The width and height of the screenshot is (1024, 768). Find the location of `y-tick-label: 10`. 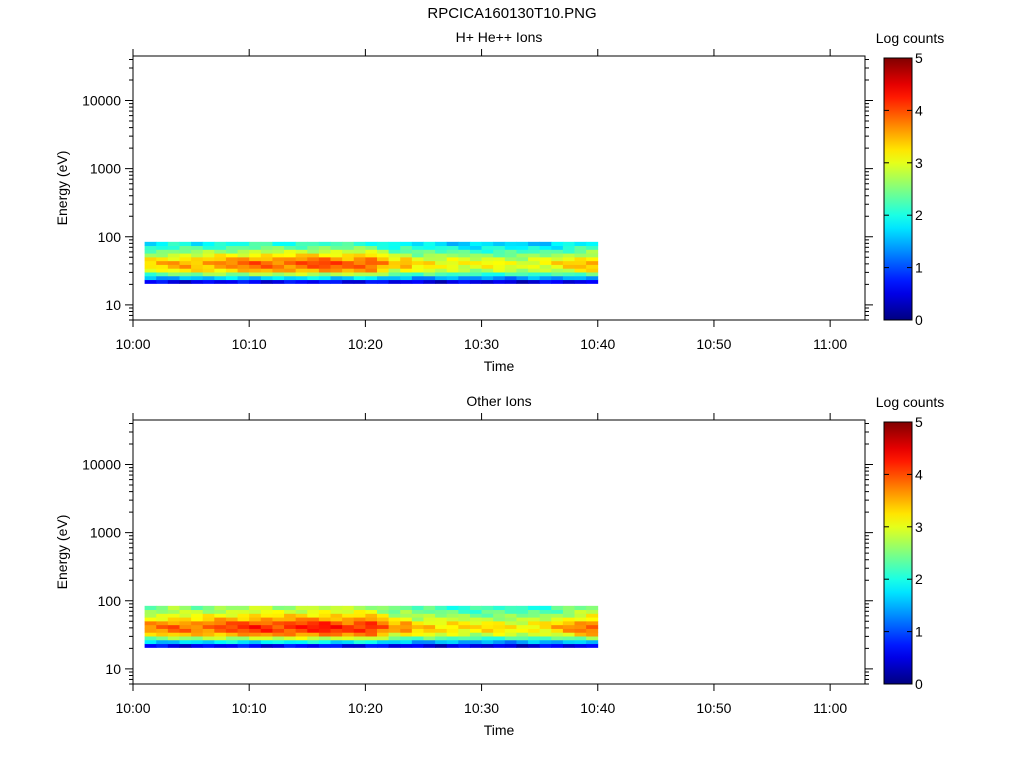

y-tick-label: 10 is located at coordinates (113, 669).